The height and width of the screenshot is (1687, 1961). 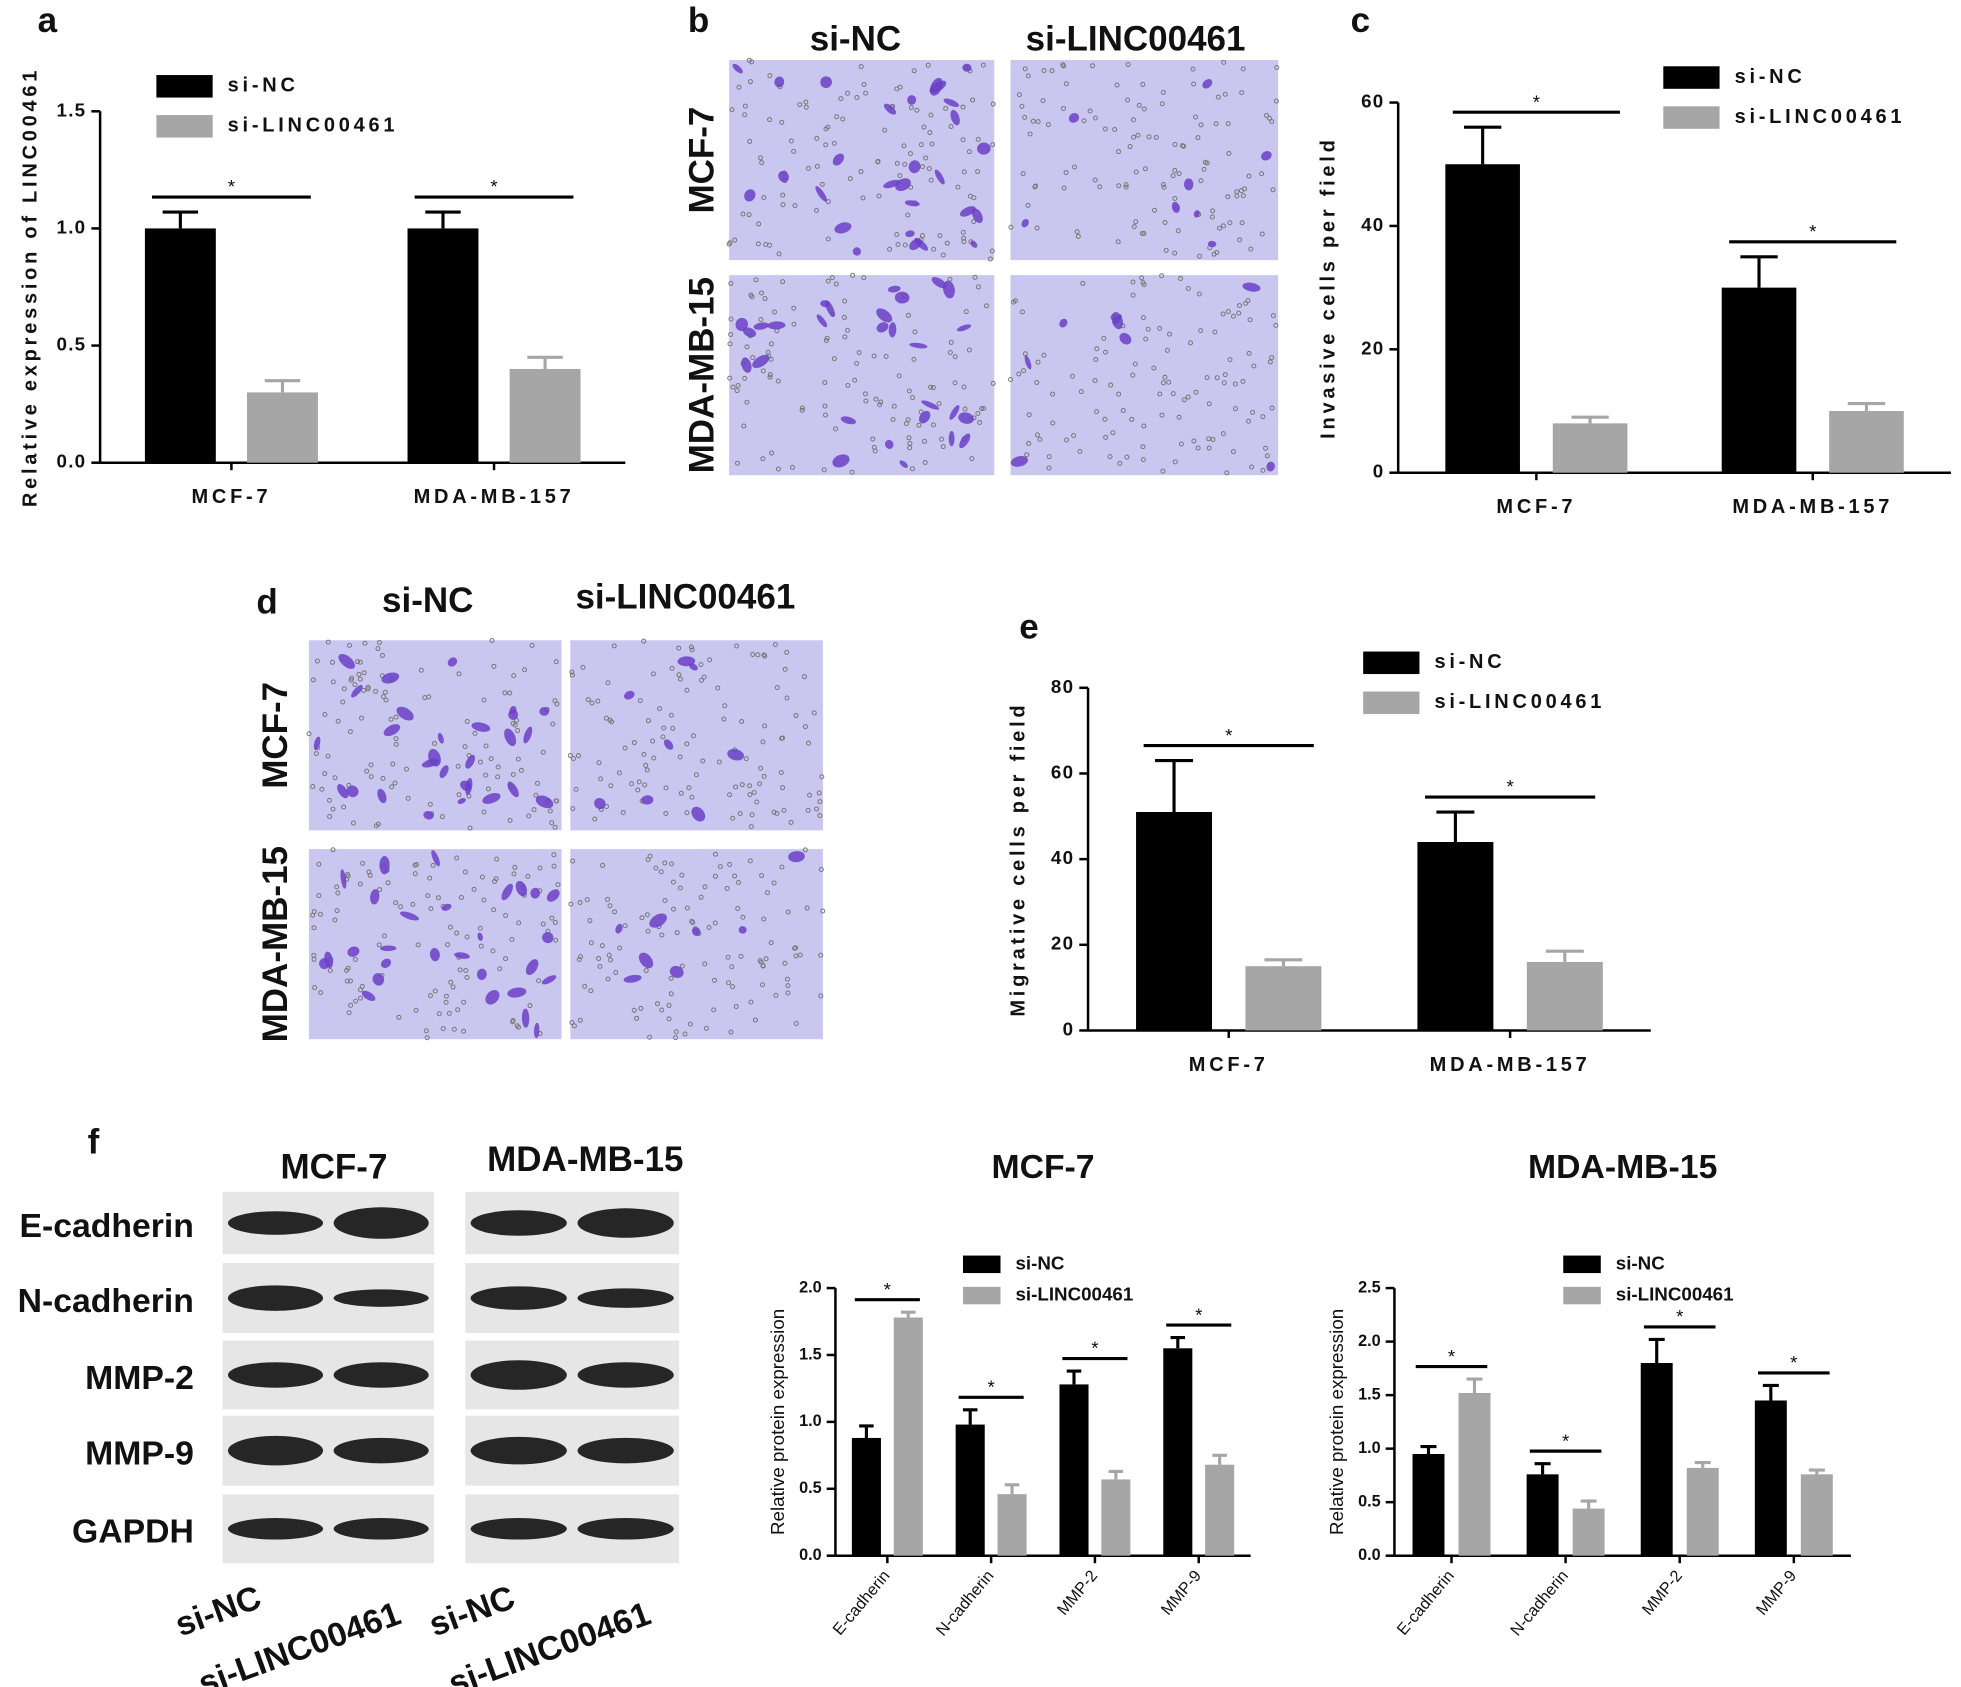 I want to click on column-header: si-LINC00461, so click(x=1136, y=39).